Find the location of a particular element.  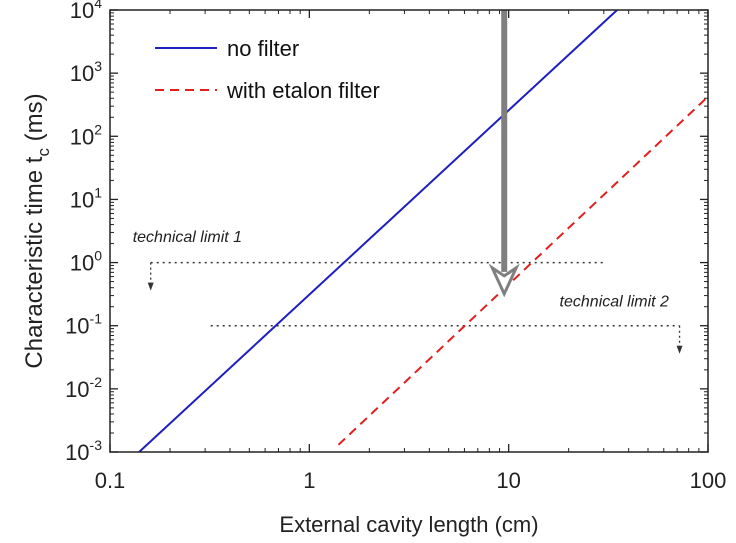

y-tick-exponent: 3 is located at coordinates (98, 66).